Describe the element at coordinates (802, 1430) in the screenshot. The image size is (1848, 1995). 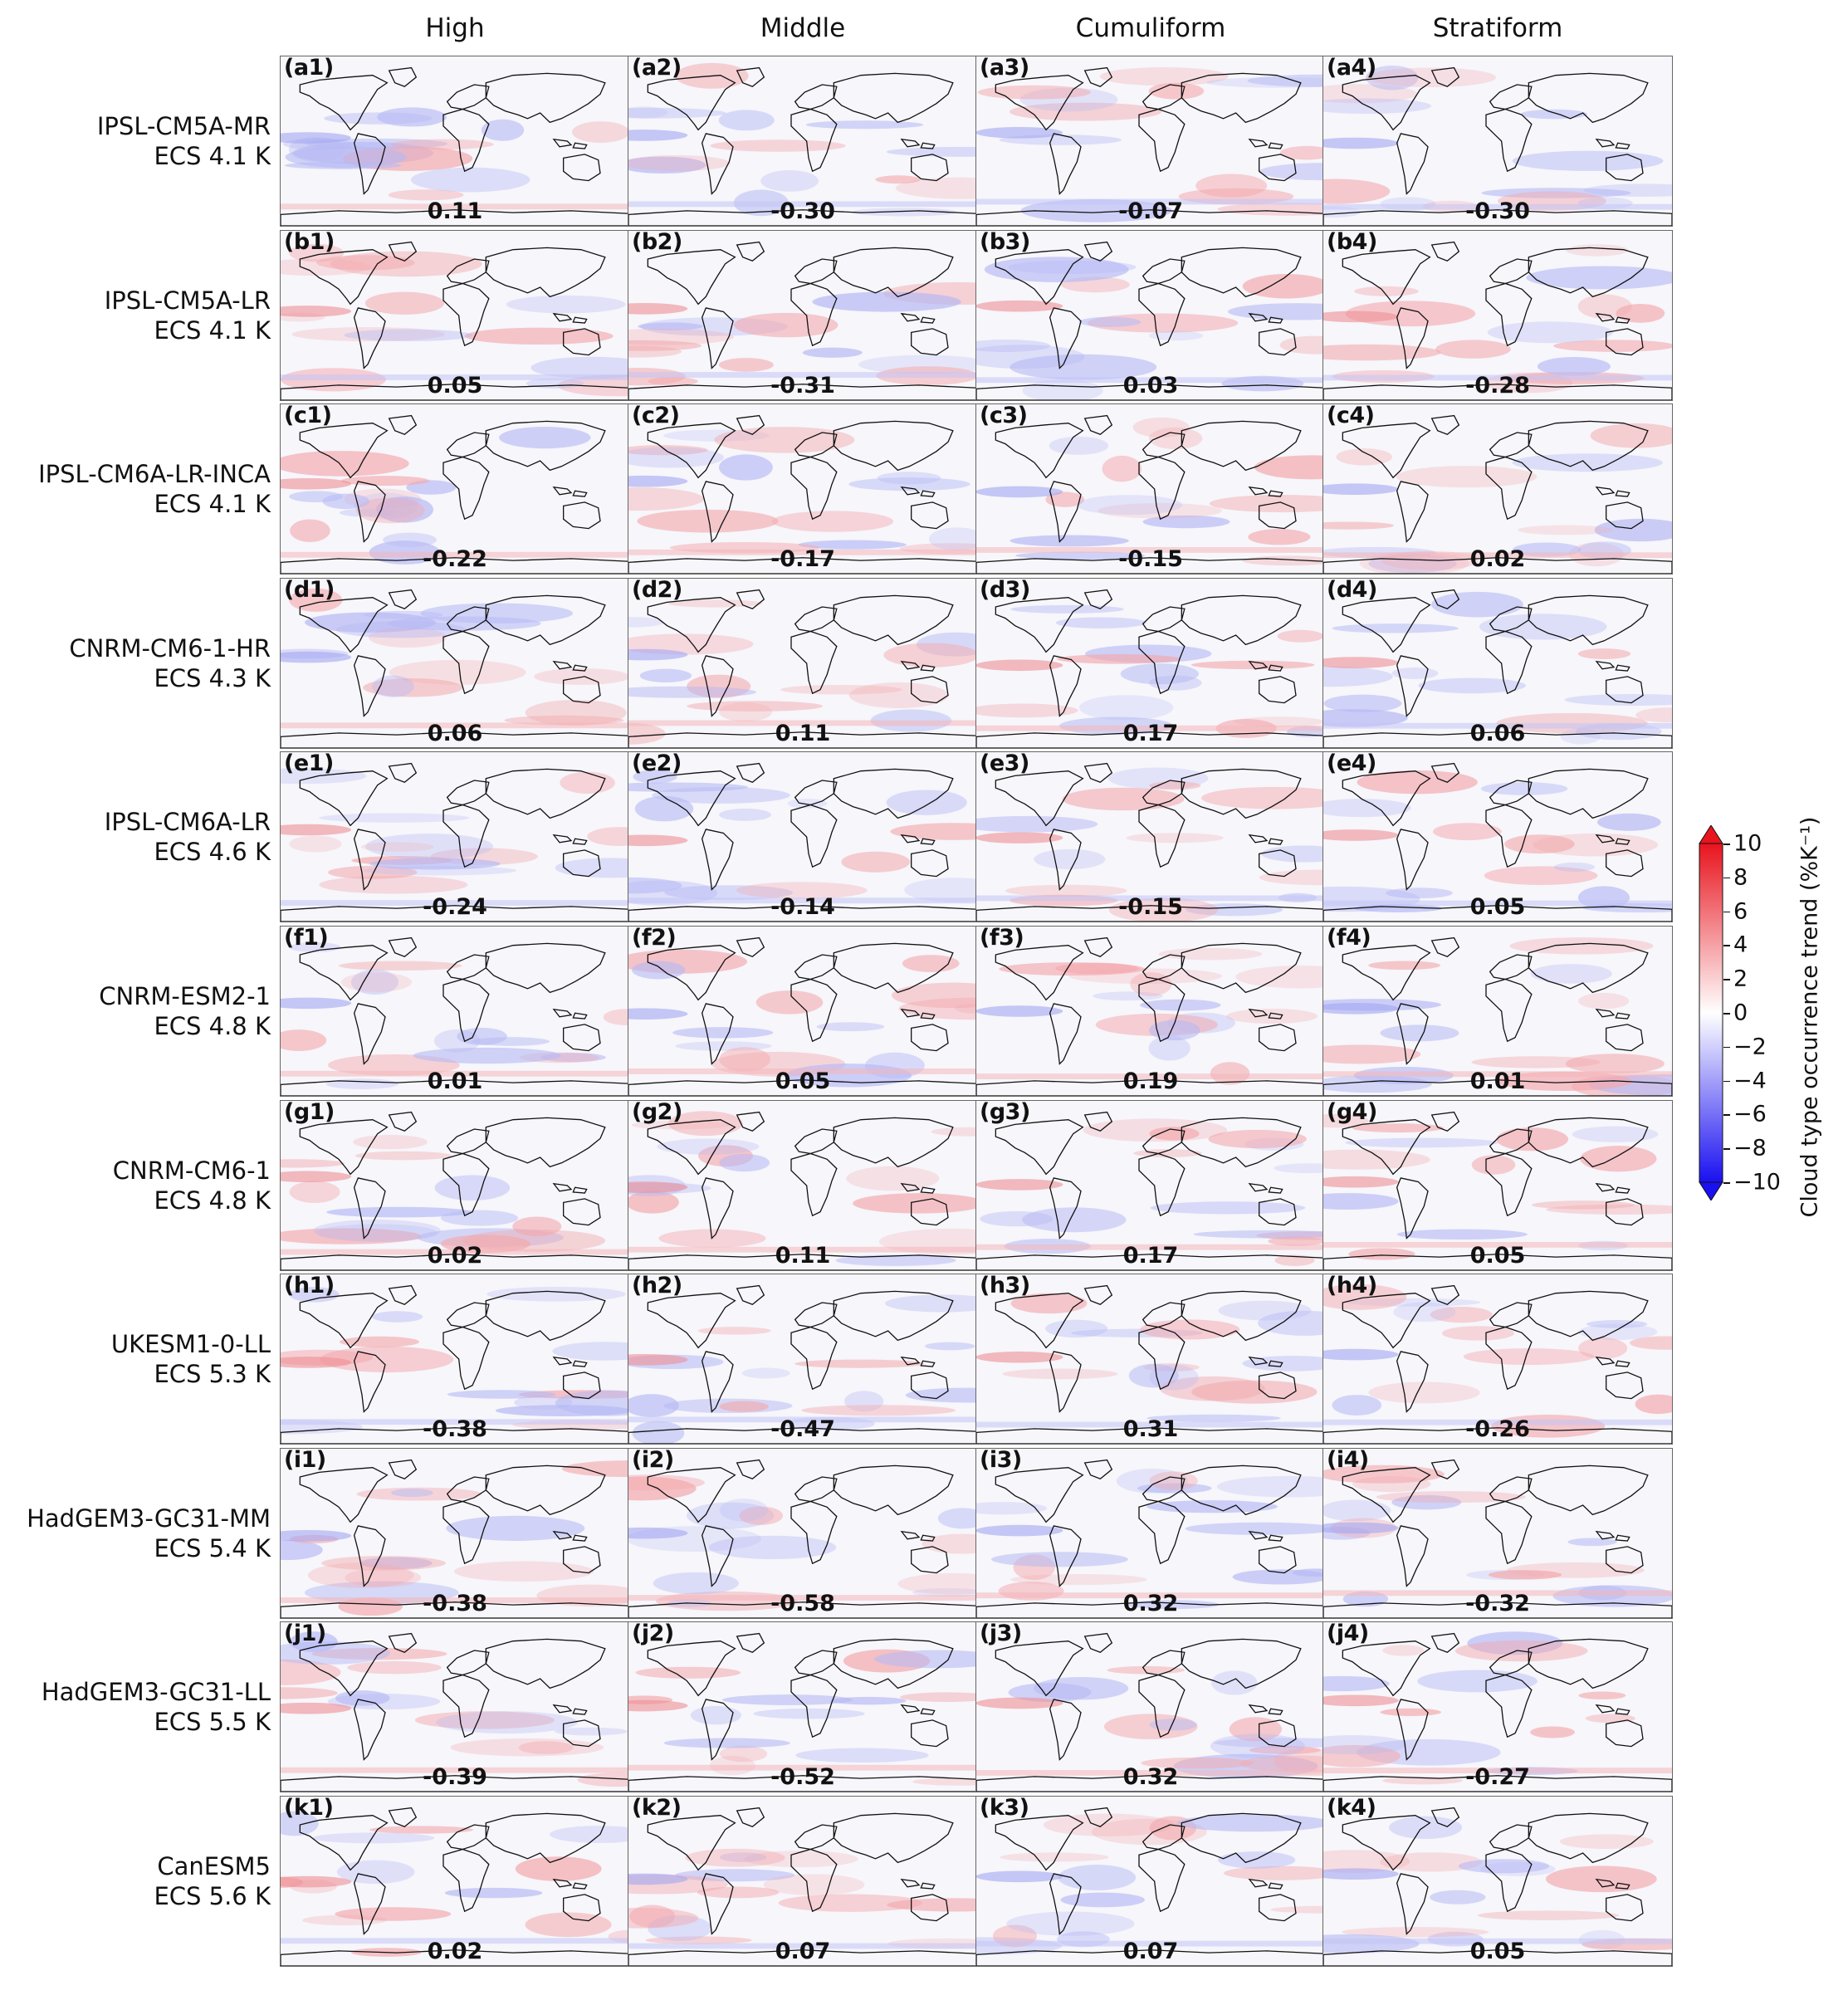
I see `panel-global-mean: -0.47` at that location.